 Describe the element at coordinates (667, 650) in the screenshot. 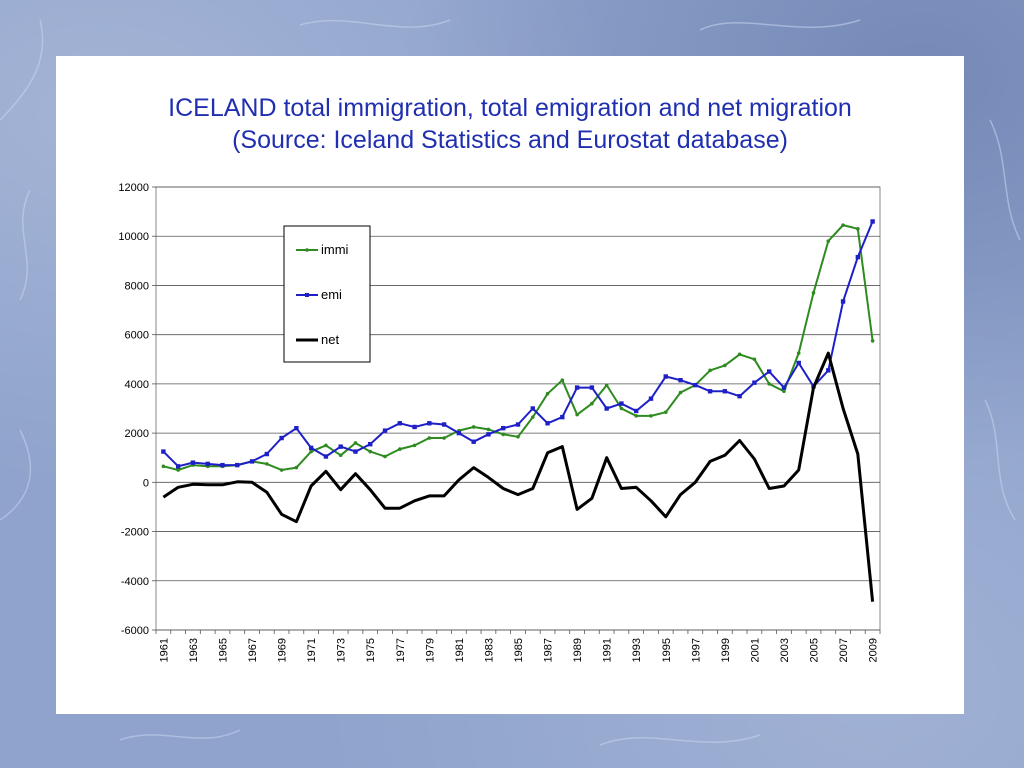

I see `x-tick-label: 1995` at that location.